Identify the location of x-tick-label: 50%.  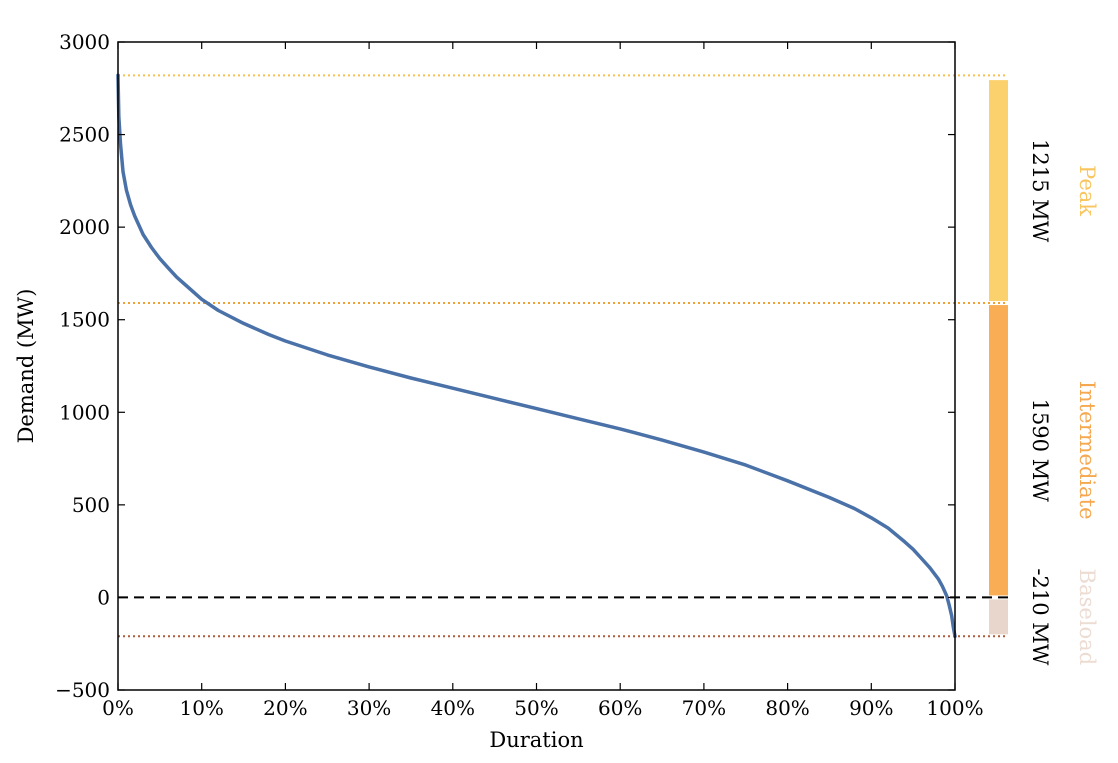
(536, 708).